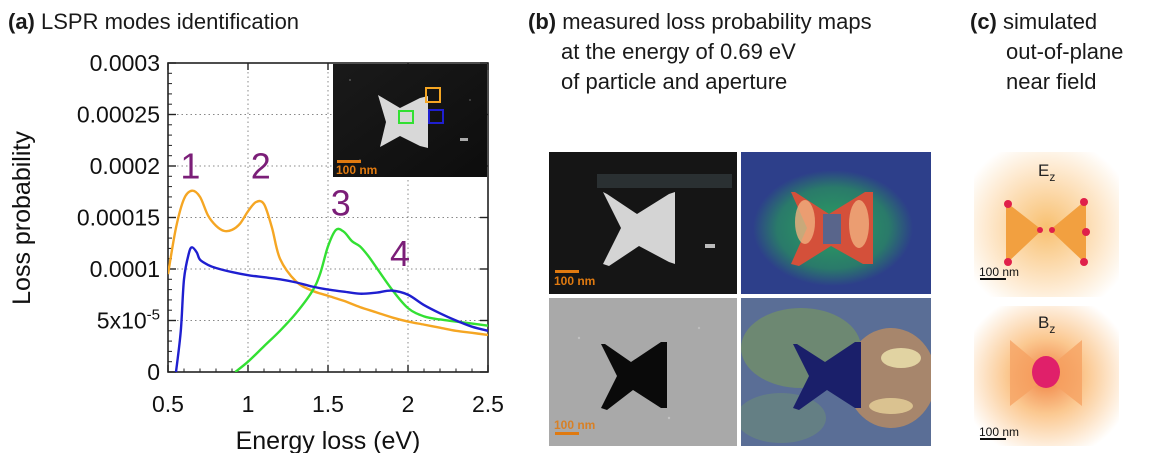 This screenshot has height=453, width=1159. What do you see at coordinates (153, 372) in the screenshot?
I see `y-tick-label: 0` at bounding box center [153, 372].